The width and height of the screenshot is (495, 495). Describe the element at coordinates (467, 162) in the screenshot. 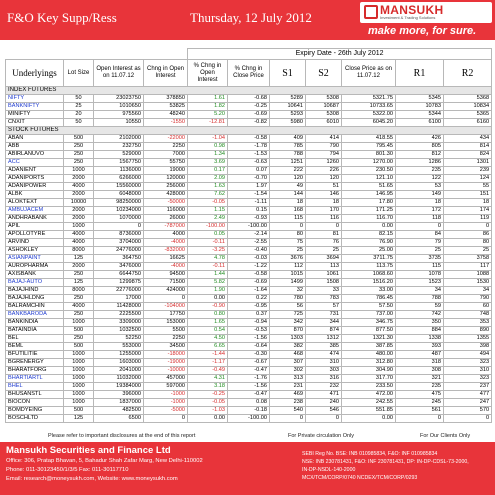

I see `cell-r2: 1301` at that location.